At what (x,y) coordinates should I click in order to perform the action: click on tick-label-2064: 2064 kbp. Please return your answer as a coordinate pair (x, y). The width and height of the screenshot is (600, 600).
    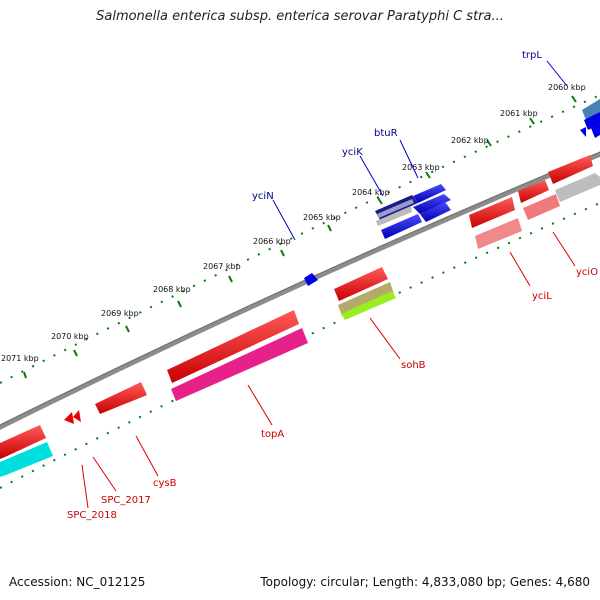
    Looking at the image, I should click on (371, 192).